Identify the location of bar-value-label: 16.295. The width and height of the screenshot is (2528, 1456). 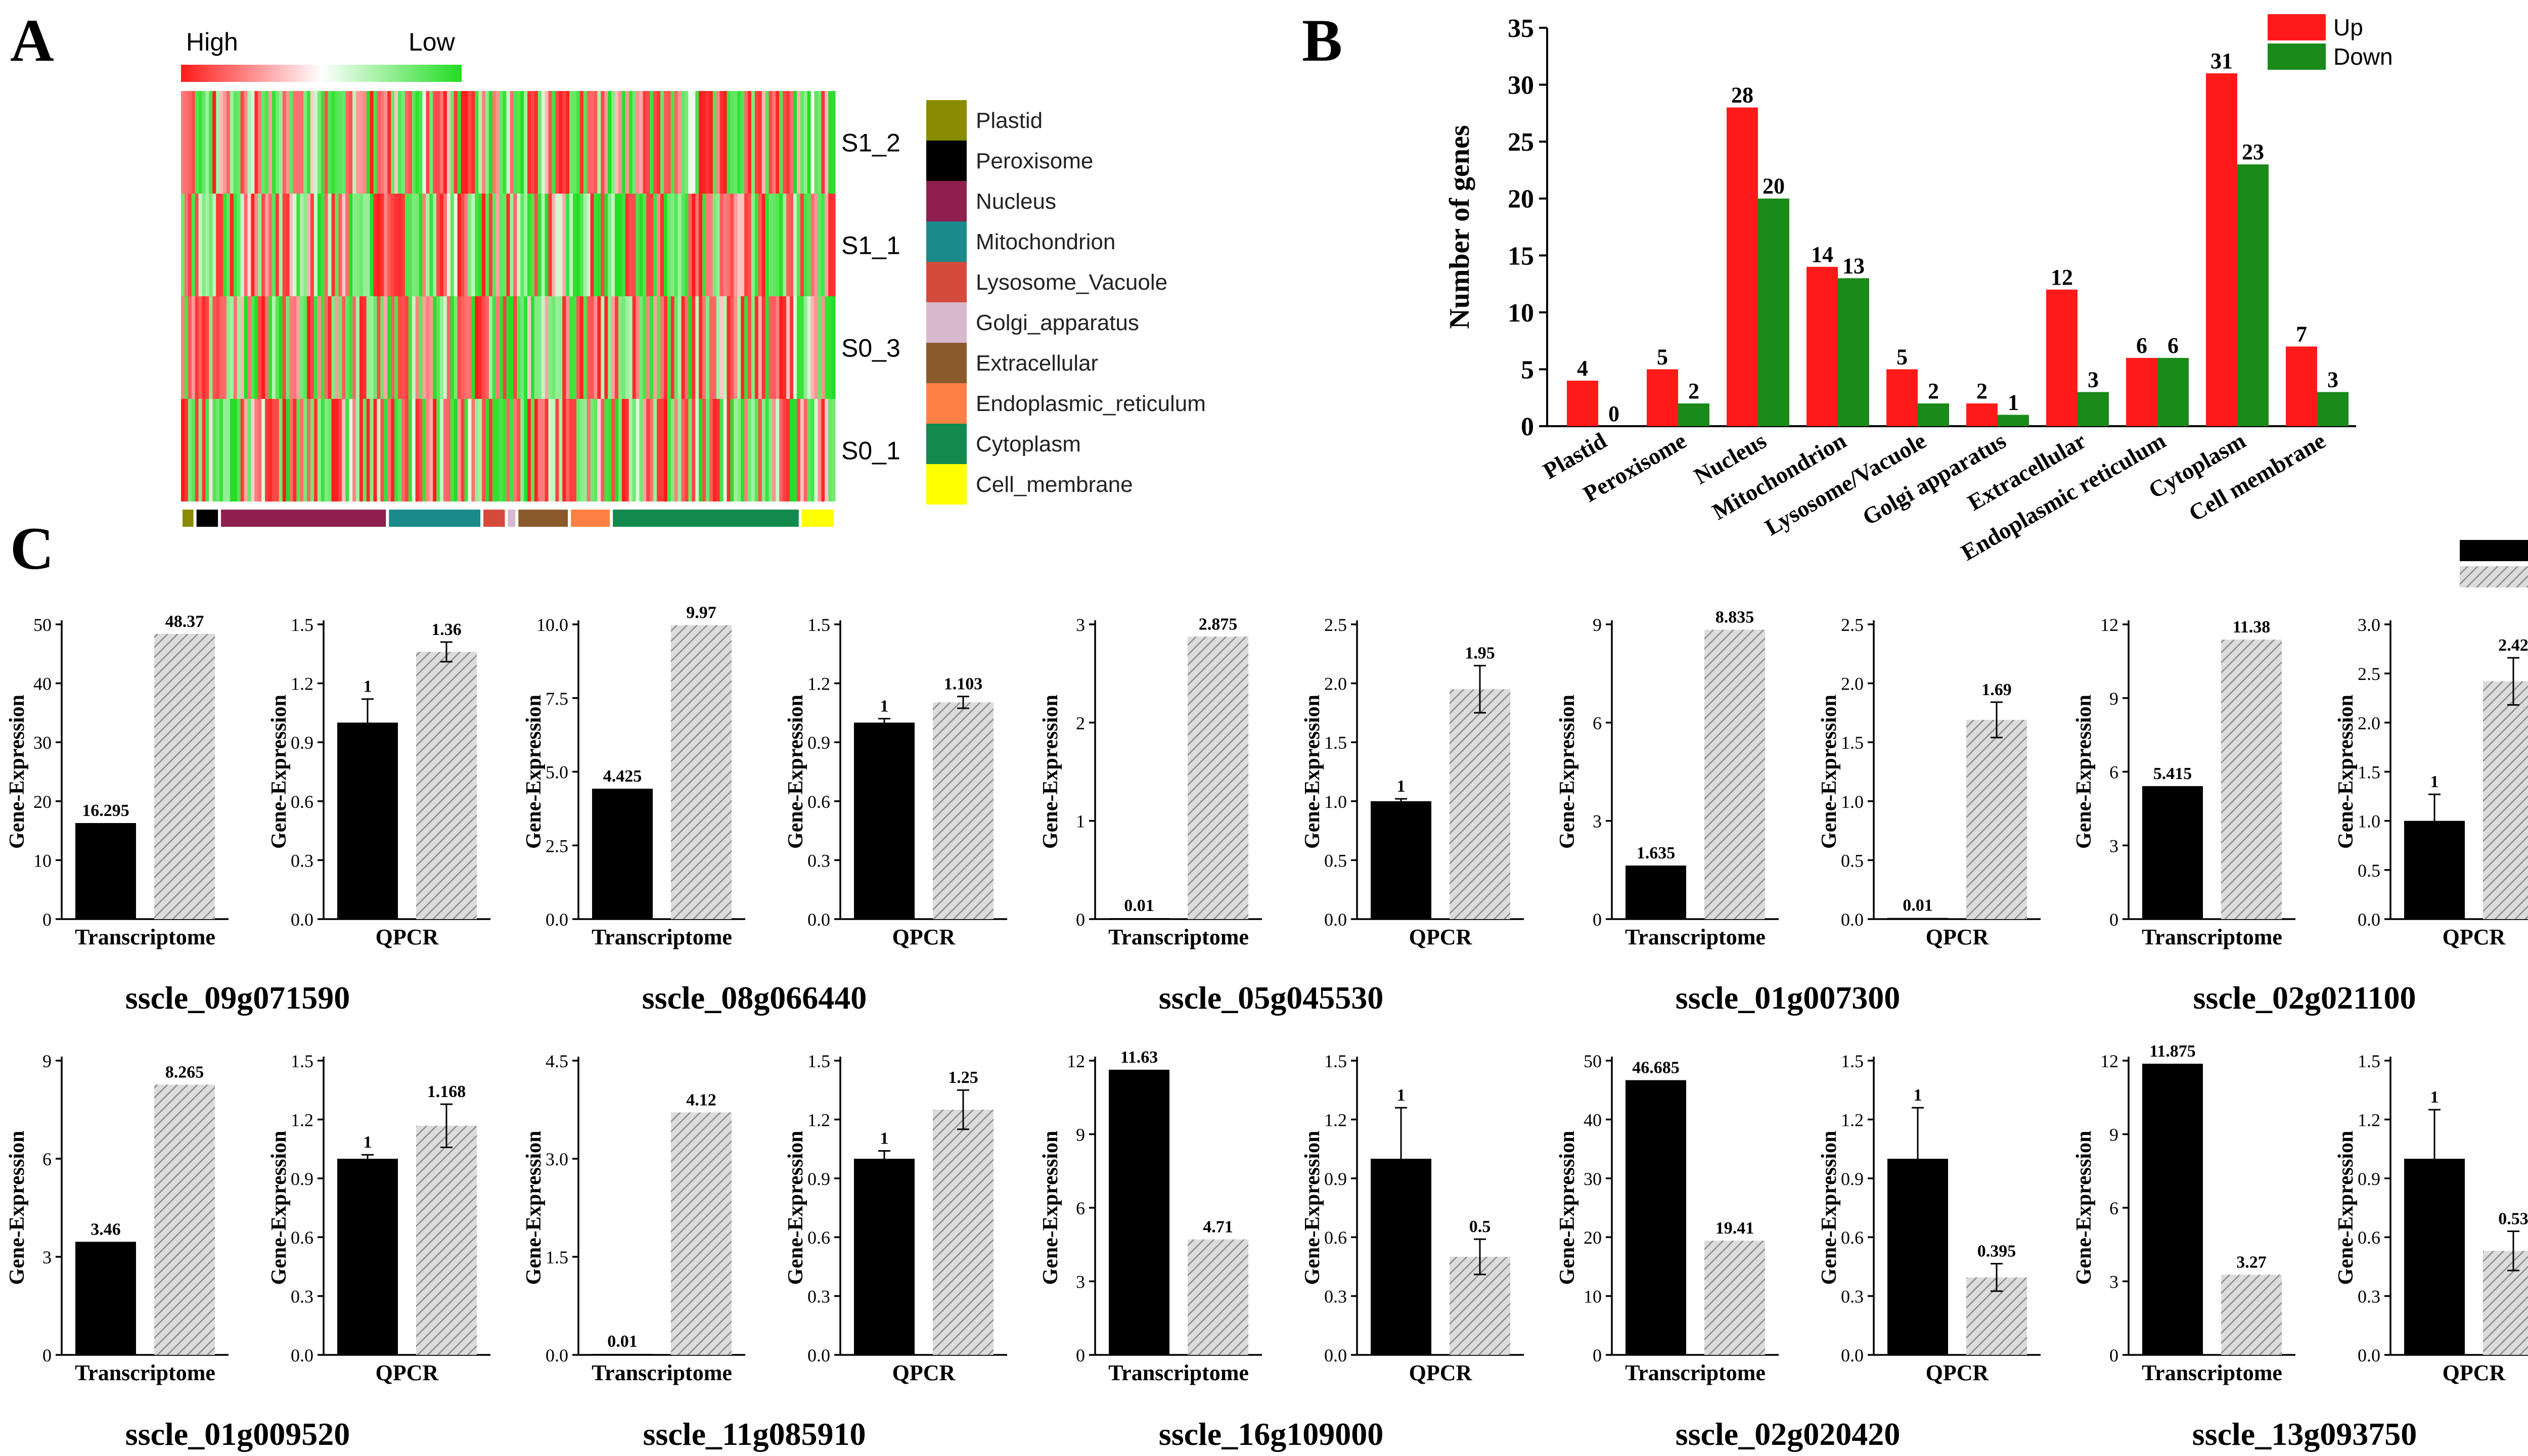
(106, 810).